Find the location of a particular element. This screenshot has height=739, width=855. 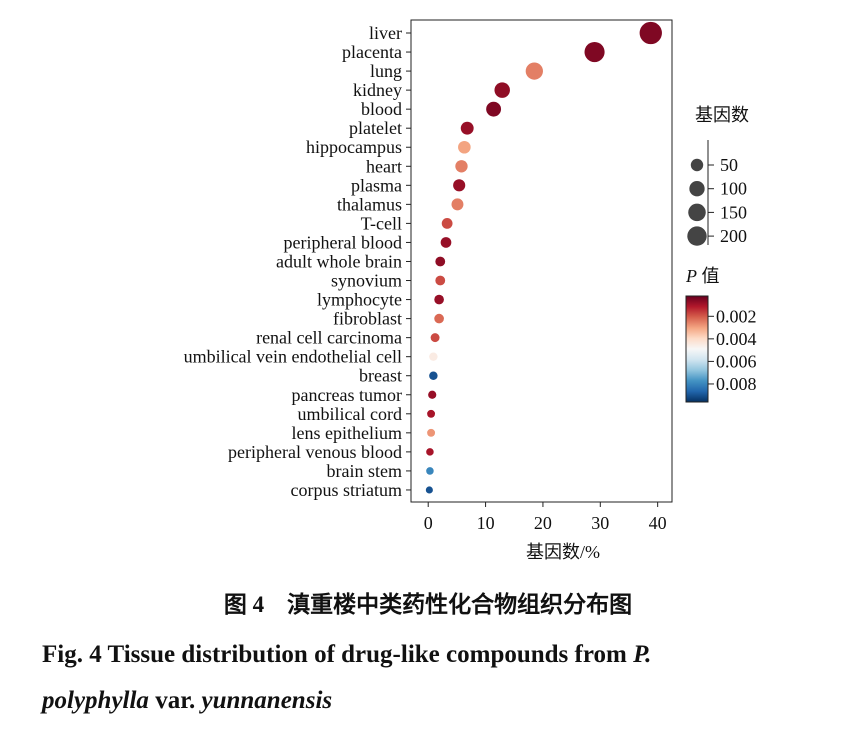

text-part: polyphylla is located at coordinates (94, 700).